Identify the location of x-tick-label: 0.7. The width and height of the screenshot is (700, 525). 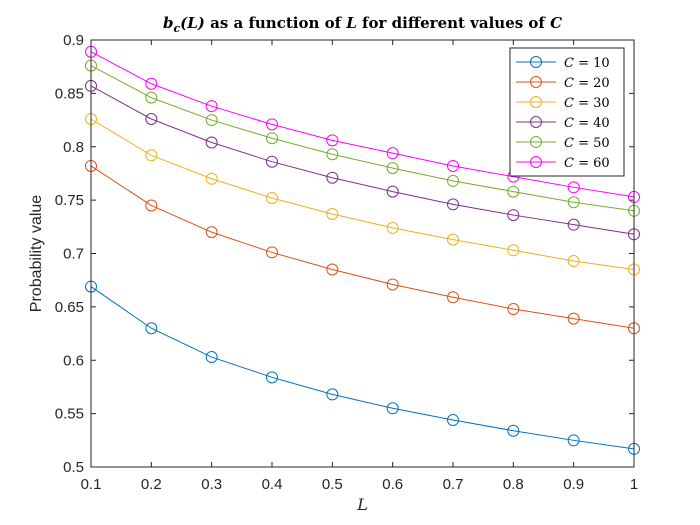
(453, 484).